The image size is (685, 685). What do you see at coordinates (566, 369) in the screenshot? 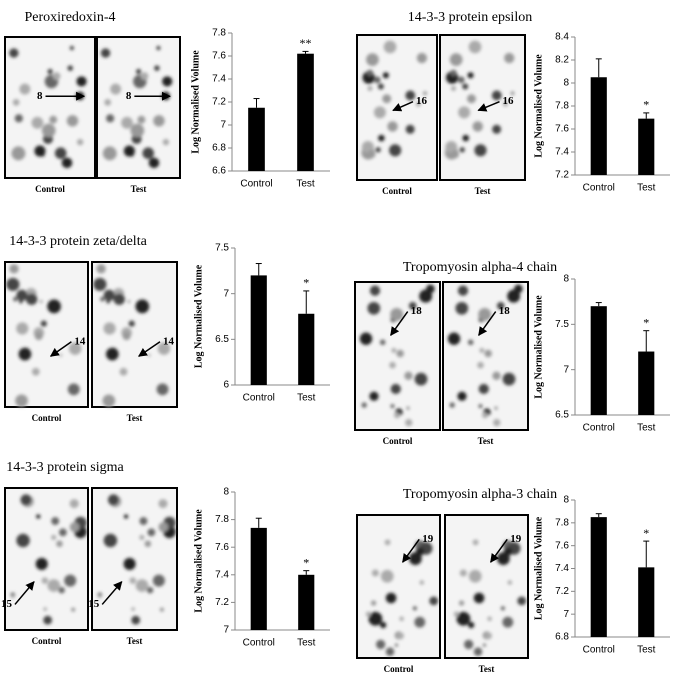
I see `y-tick-label: 7` at bounding box center [566, 369].